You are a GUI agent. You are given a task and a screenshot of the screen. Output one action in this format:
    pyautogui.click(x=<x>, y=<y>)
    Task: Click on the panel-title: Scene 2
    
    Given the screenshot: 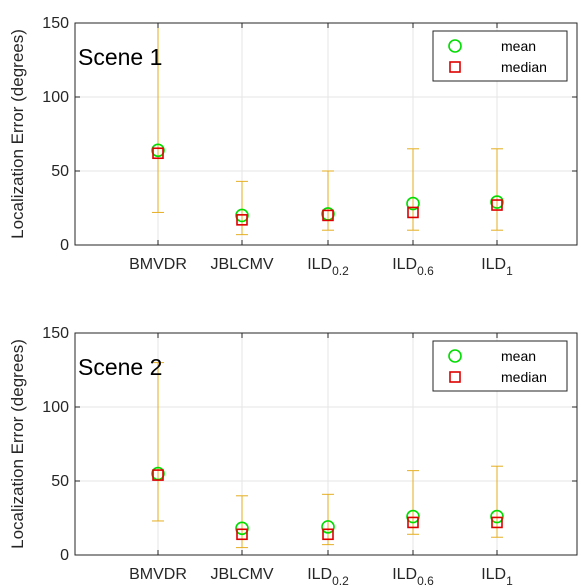 What is the action you would take?
    pyautogui.click(x=120, y=367)
    